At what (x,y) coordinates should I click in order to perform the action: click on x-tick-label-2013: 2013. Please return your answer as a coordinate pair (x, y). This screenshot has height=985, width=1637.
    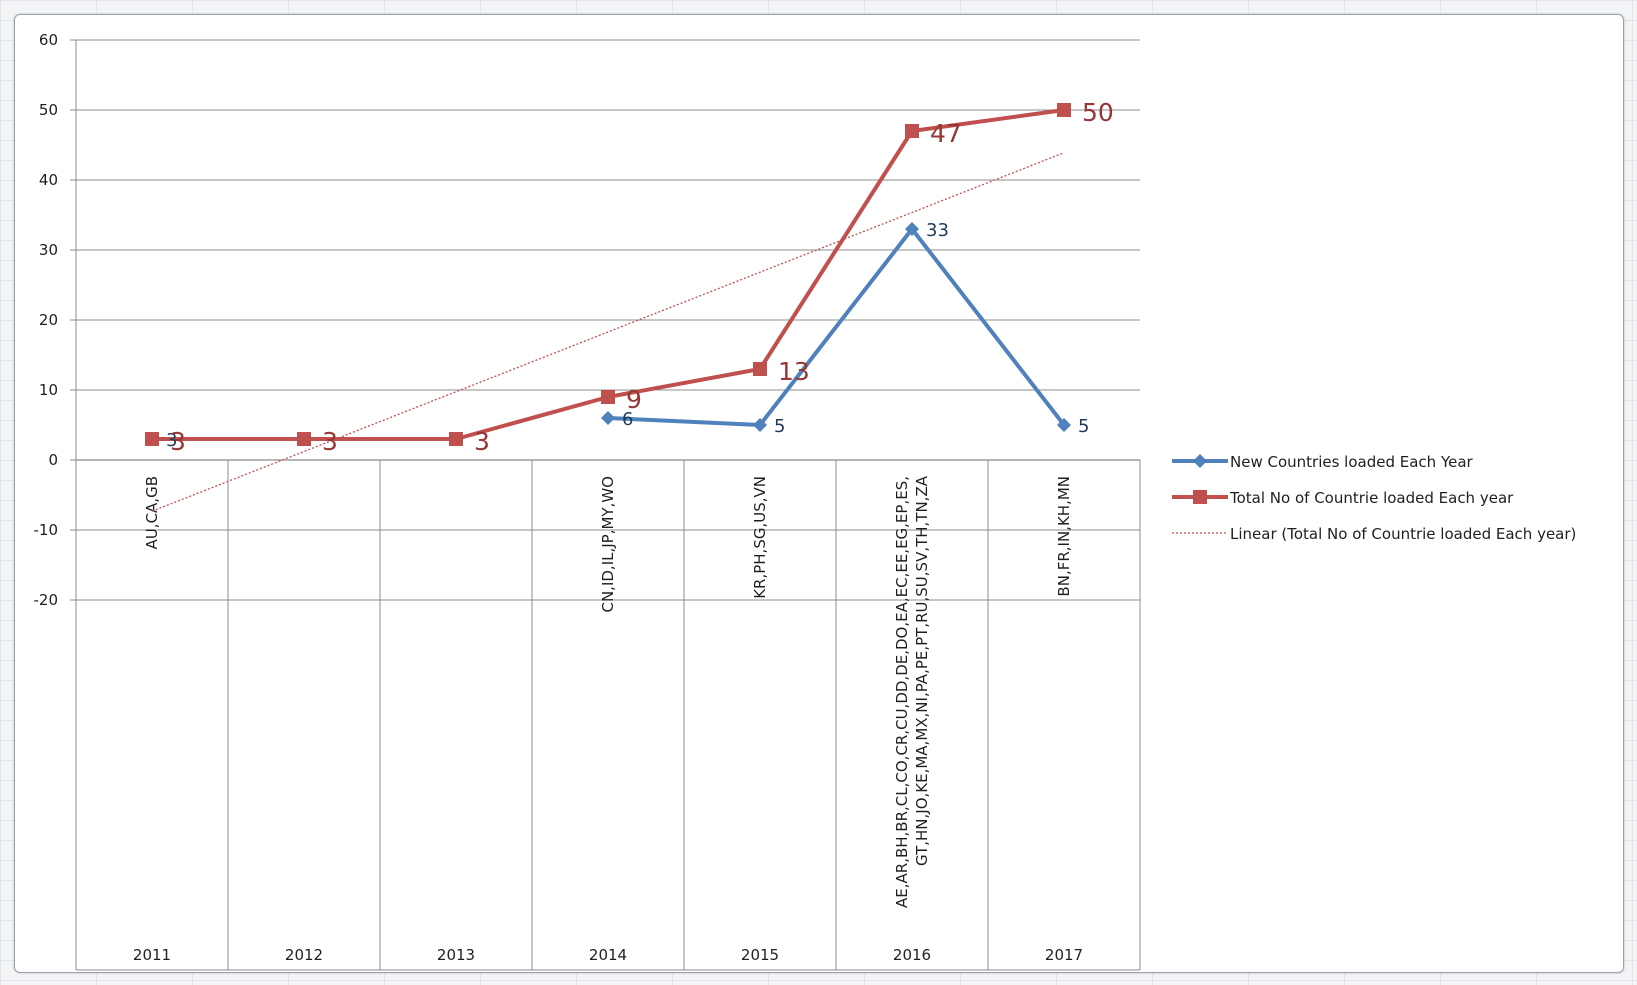
    Looking at the image, I should click on (456, 955).